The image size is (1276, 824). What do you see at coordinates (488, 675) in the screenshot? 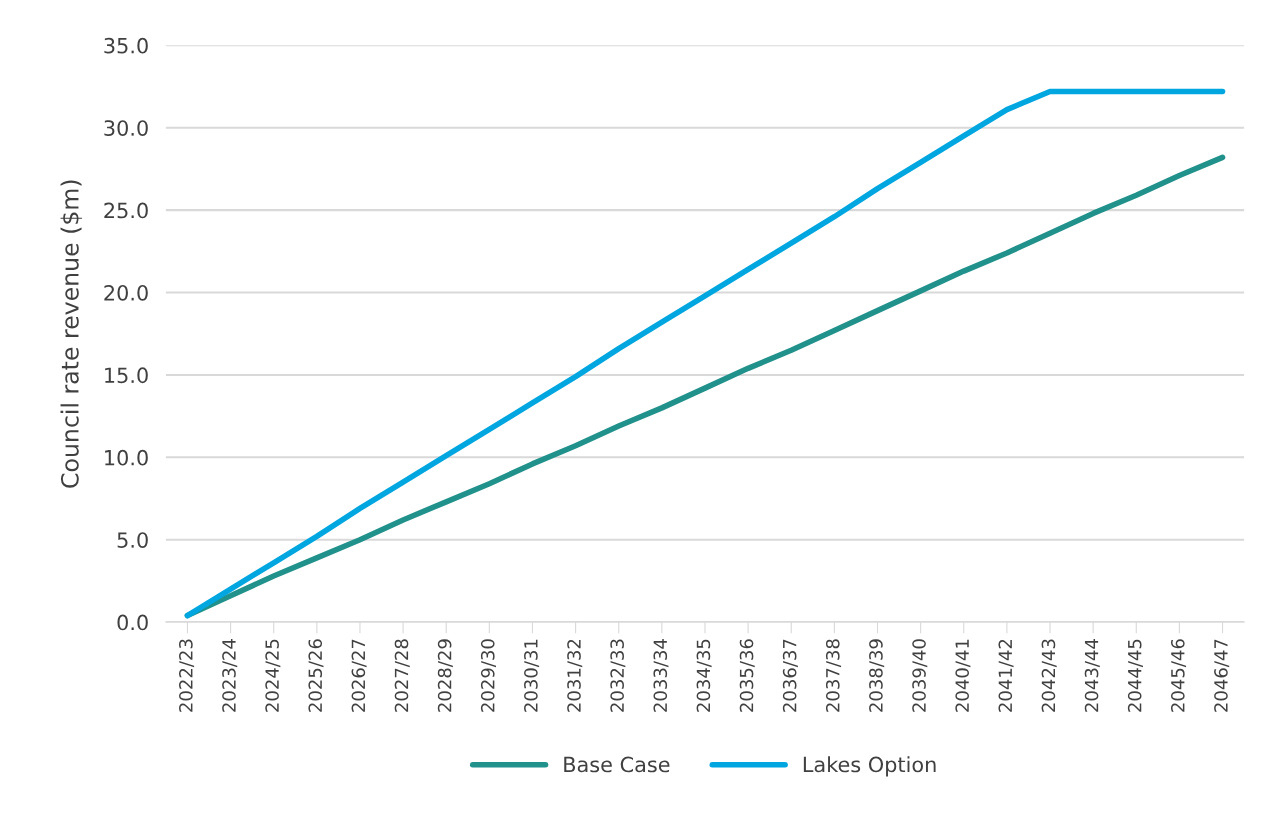
I see `x-tick-label: 2029/30` at bounding box center [488, 675].